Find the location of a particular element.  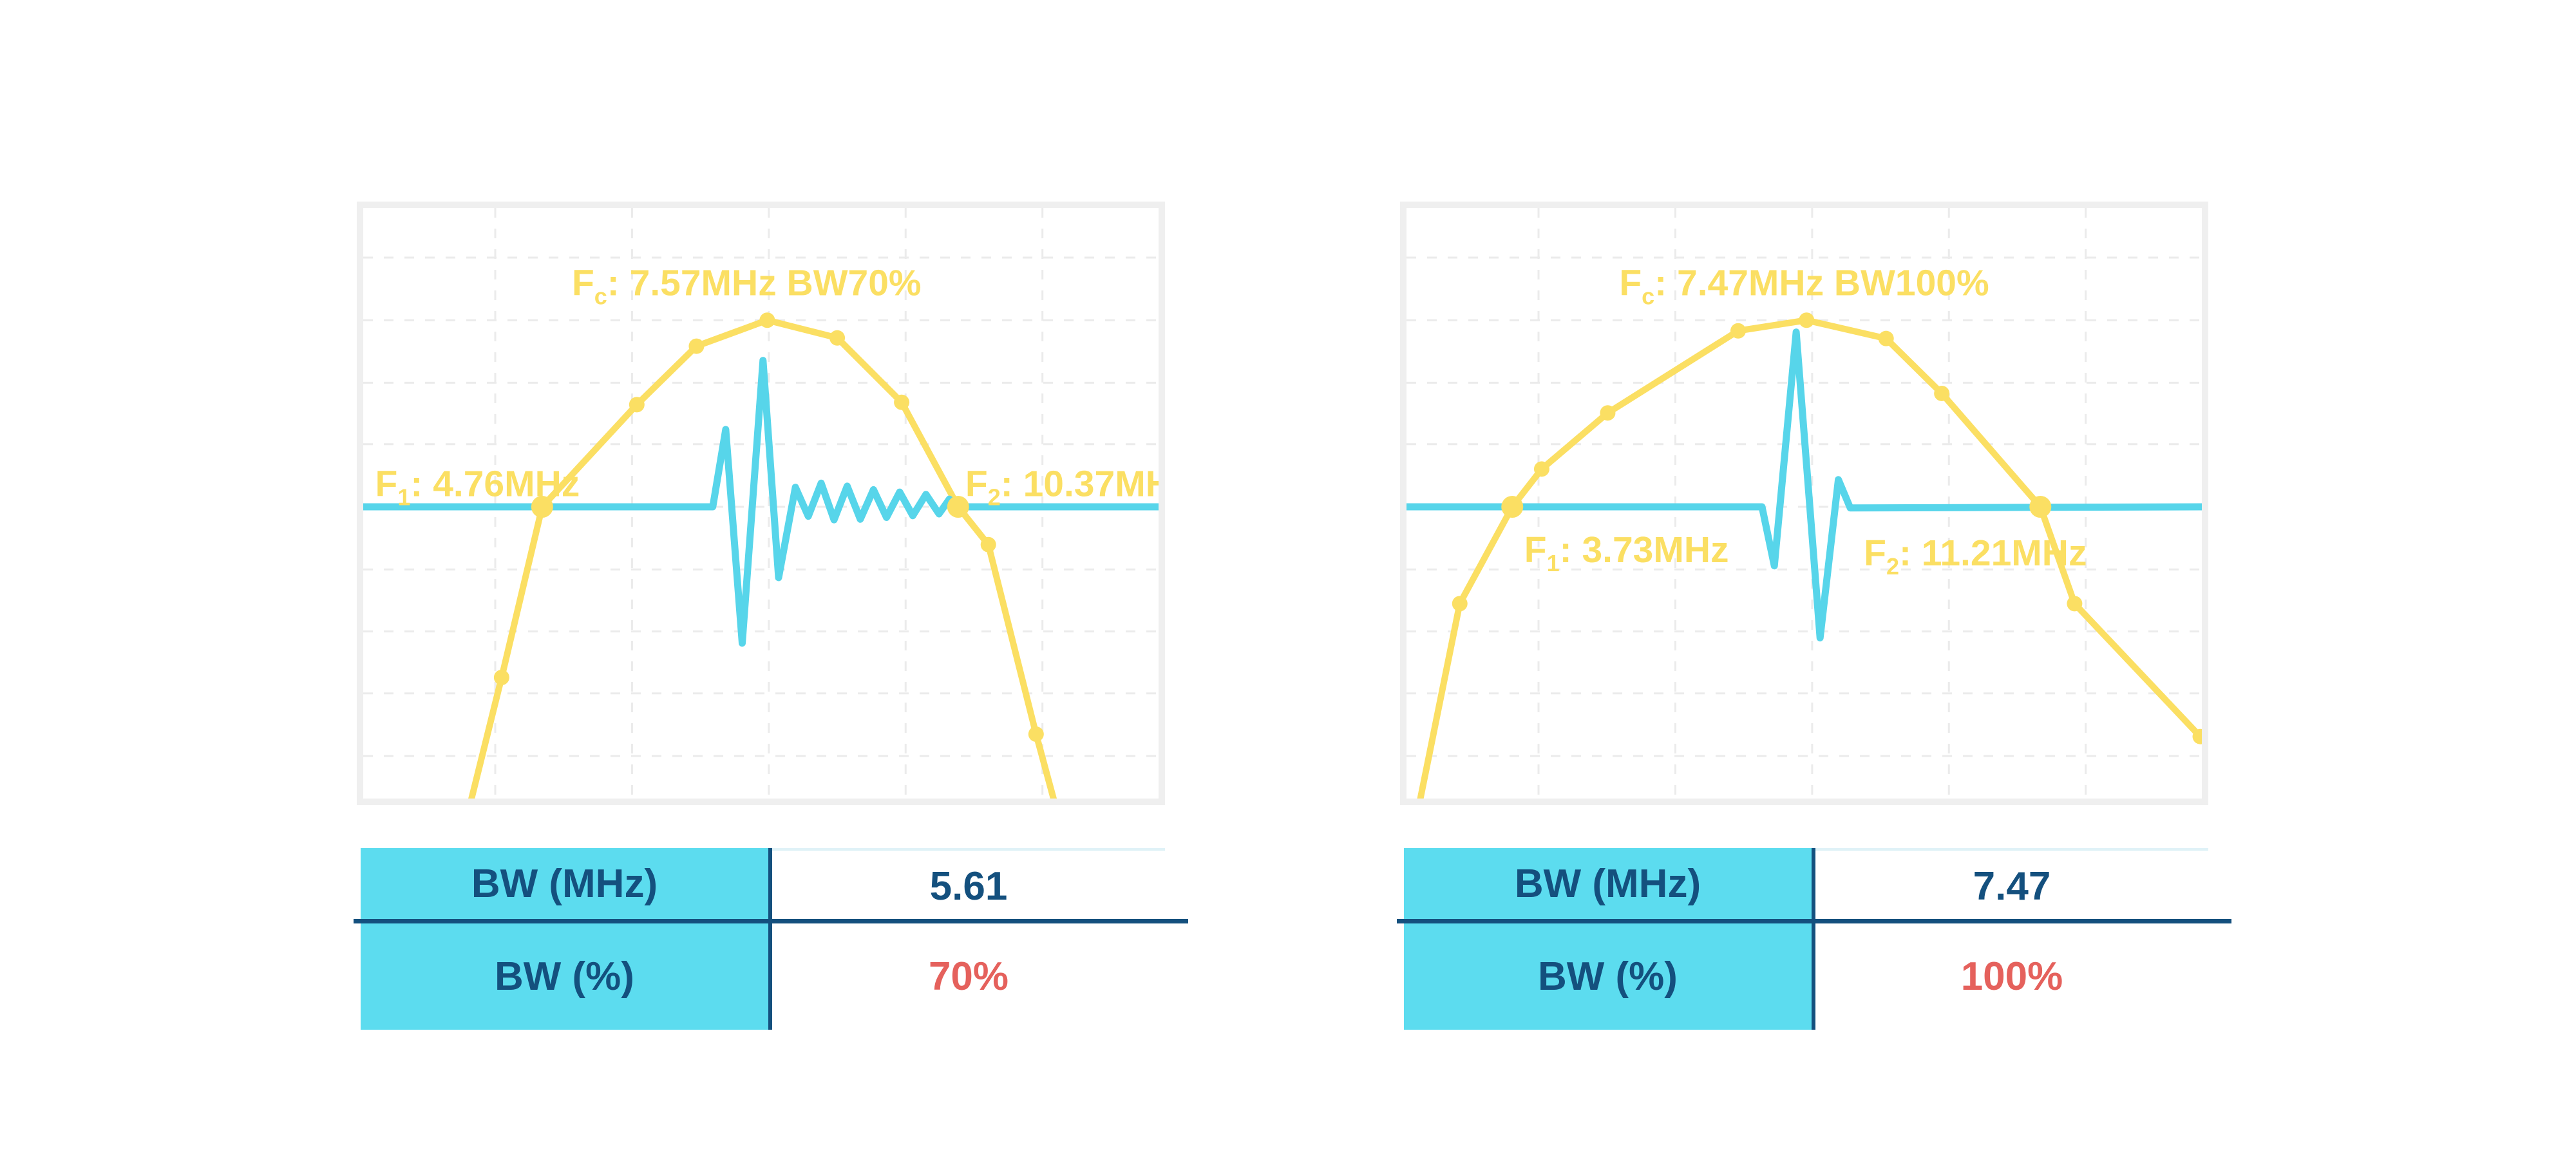

f2-label: F2: 11.21MHz is located at coordinates (1975, 556).